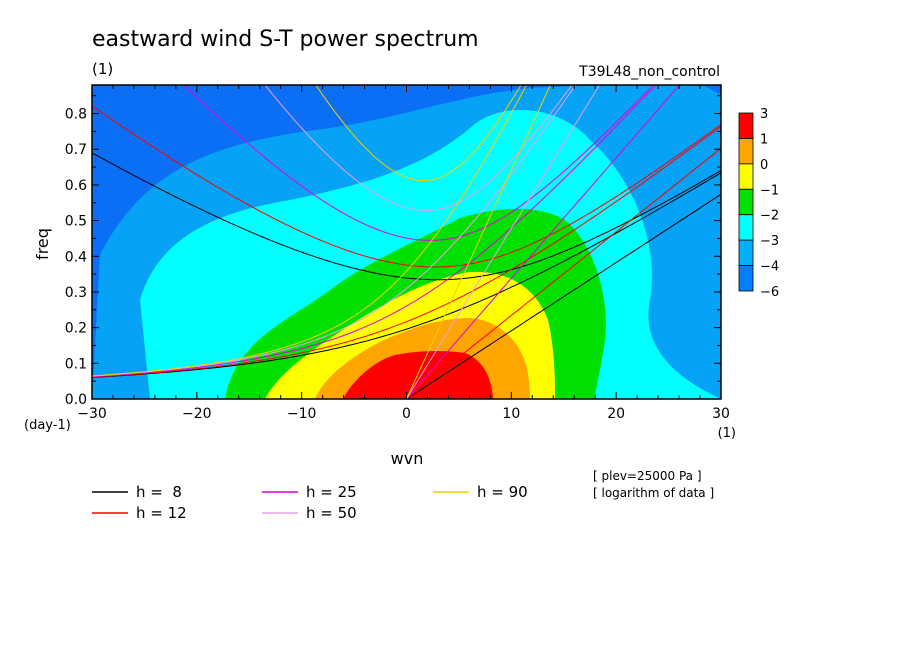  What do you see at coordinates (47, 425) in the screenshot?
I see `y-unit-label: (day-1)` at bounding box center [47, 425].